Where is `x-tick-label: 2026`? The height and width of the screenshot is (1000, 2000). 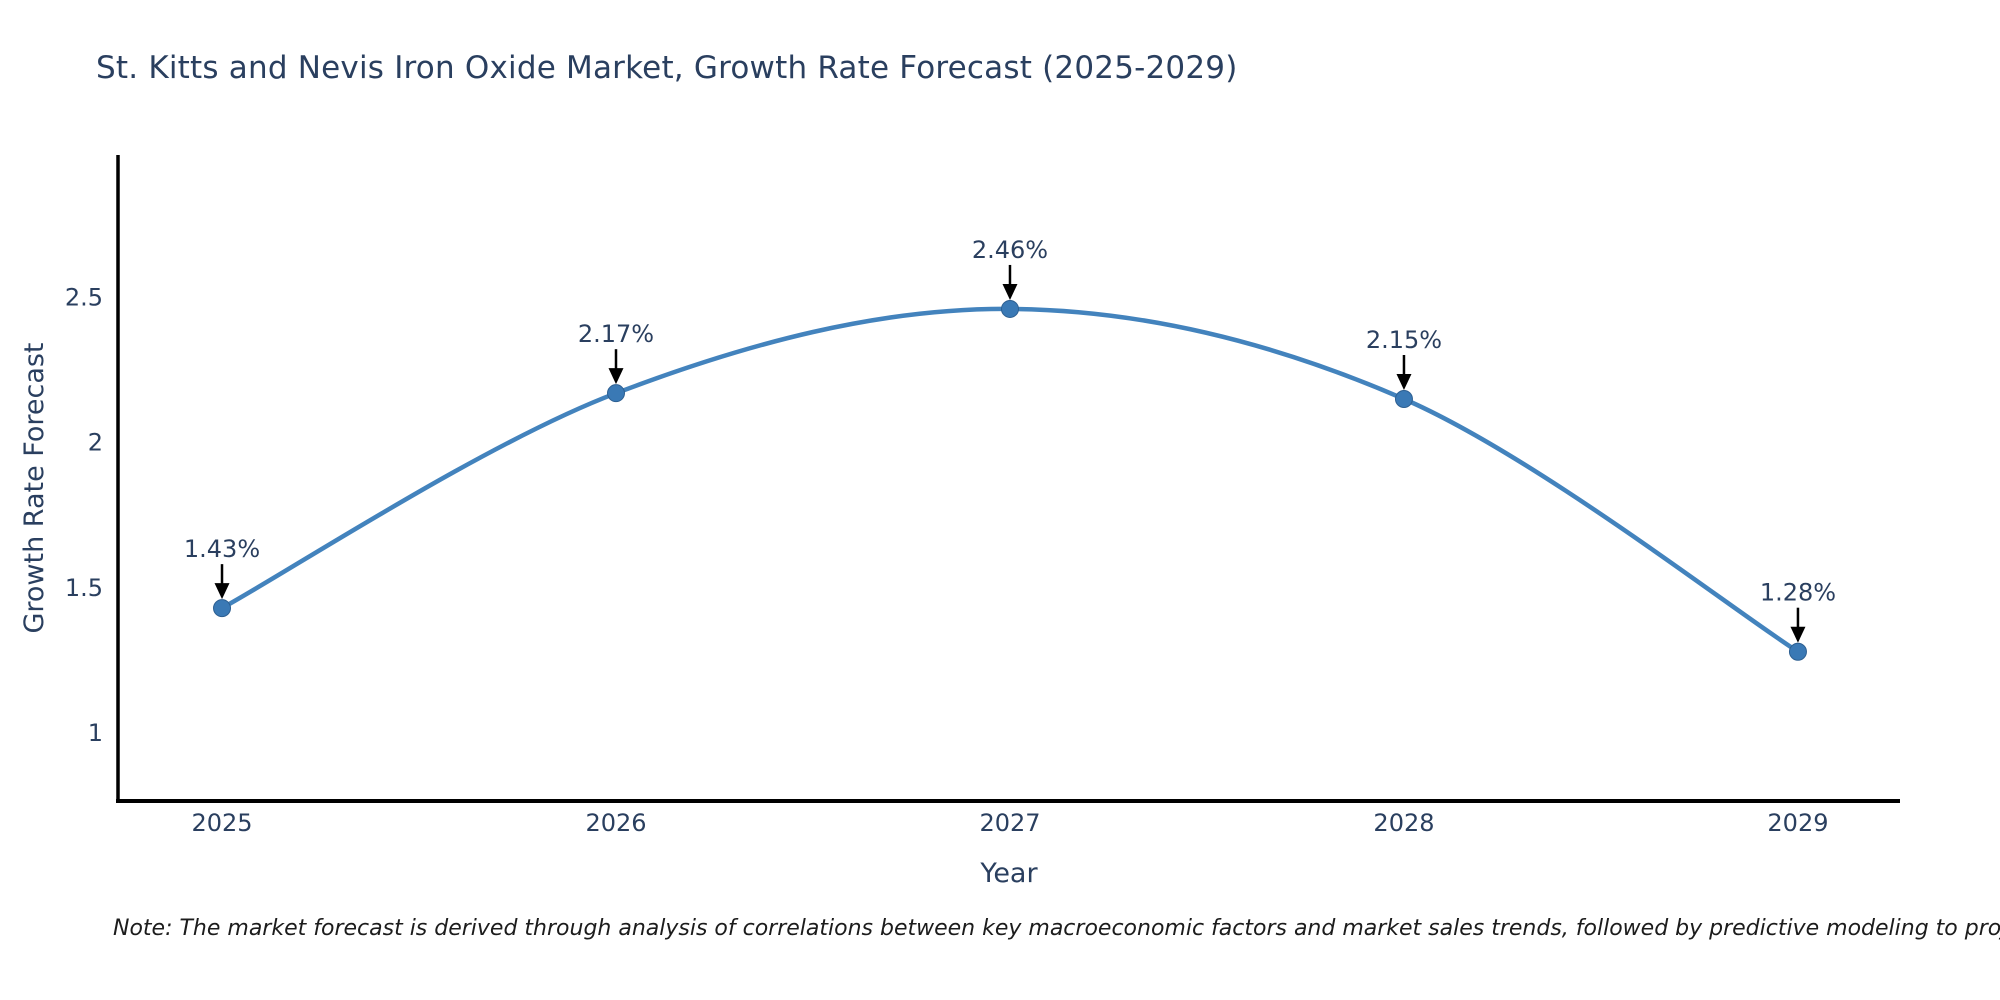 x-tick-label: 2026 is located at coordinates (615, 823).